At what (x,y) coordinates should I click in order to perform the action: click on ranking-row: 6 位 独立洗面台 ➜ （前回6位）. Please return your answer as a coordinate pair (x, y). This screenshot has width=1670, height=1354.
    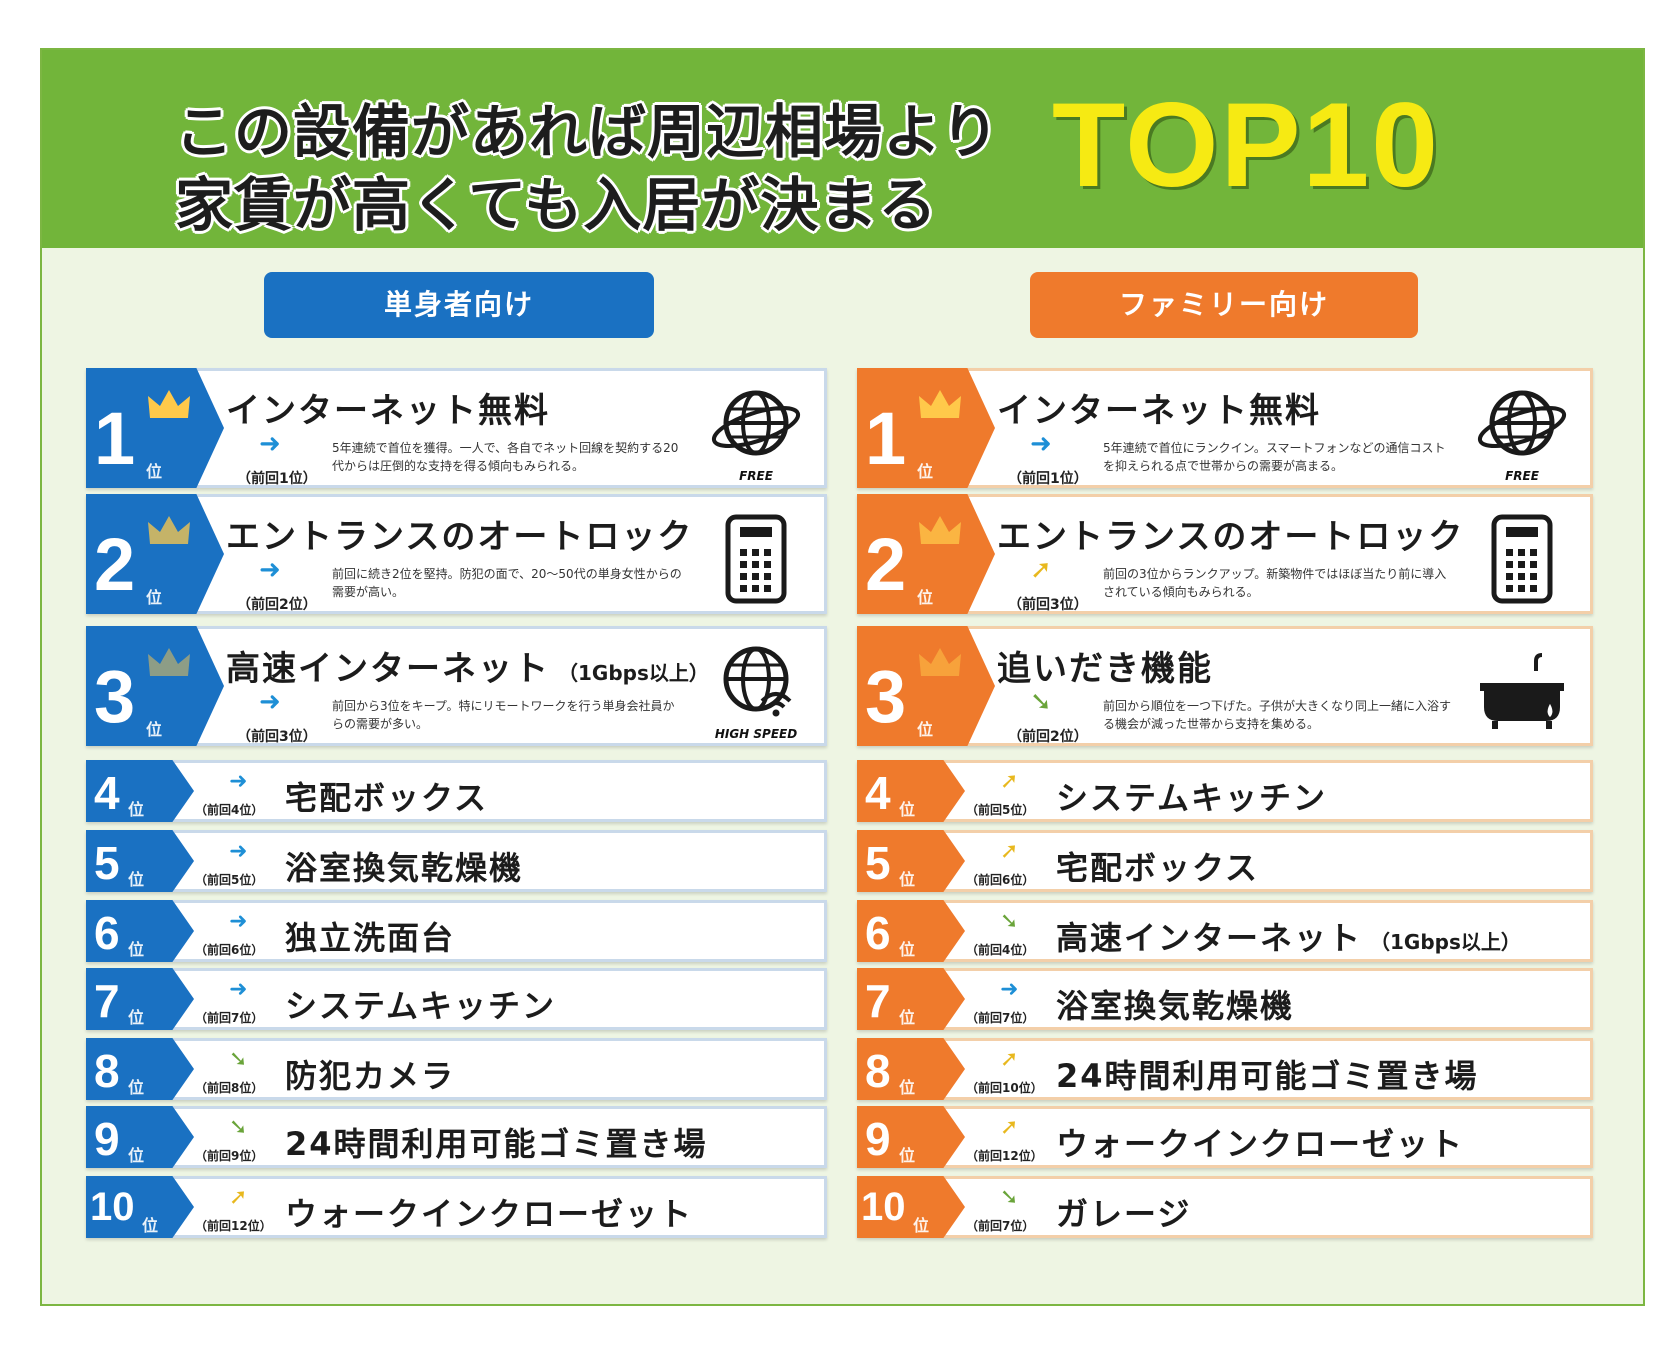
    Looking at the image, I should click on (456, 931).